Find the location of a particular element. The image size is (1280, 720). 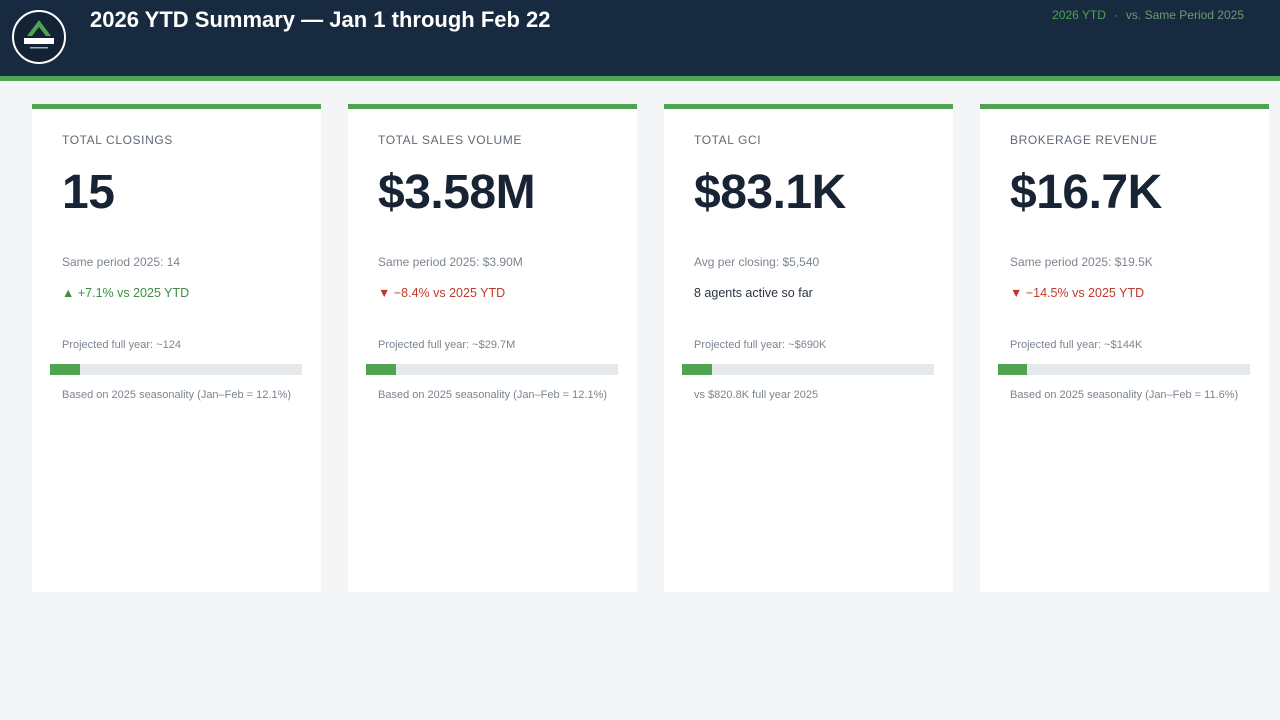

card-value: 15 is located at coordinates (88, 192).